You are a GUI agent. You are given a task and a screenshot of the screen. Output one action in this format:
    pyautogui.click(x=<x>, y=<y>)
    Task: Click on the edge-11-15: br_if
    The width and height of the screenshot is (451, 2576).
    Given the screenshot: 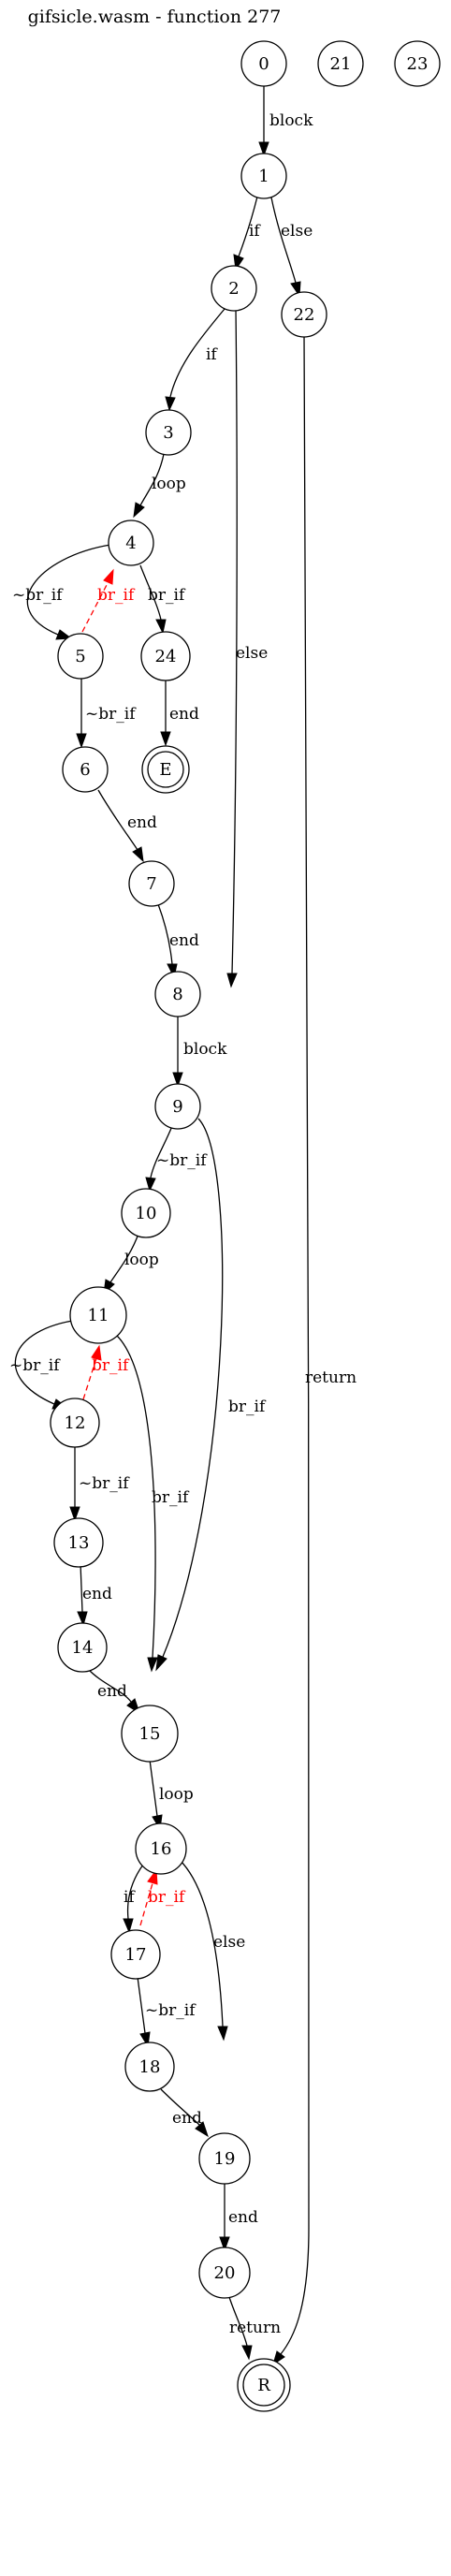 What is the action you would take?
    pyautogui.click(x=153, y=1504)
    